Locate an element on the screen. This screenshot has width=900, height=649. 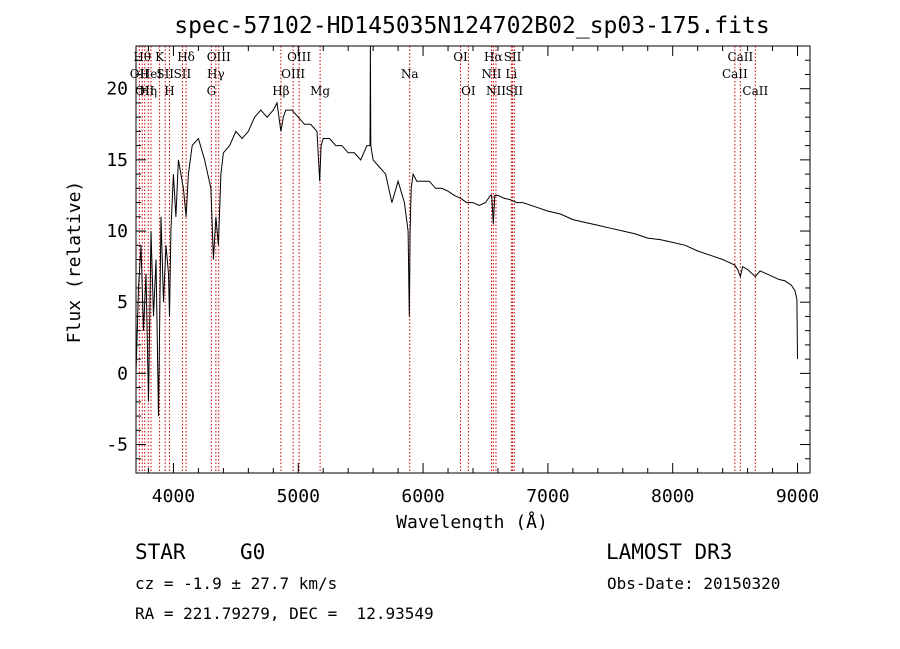
x-axis-label: Wavelength (Å) is located at coordinates (472, 520).